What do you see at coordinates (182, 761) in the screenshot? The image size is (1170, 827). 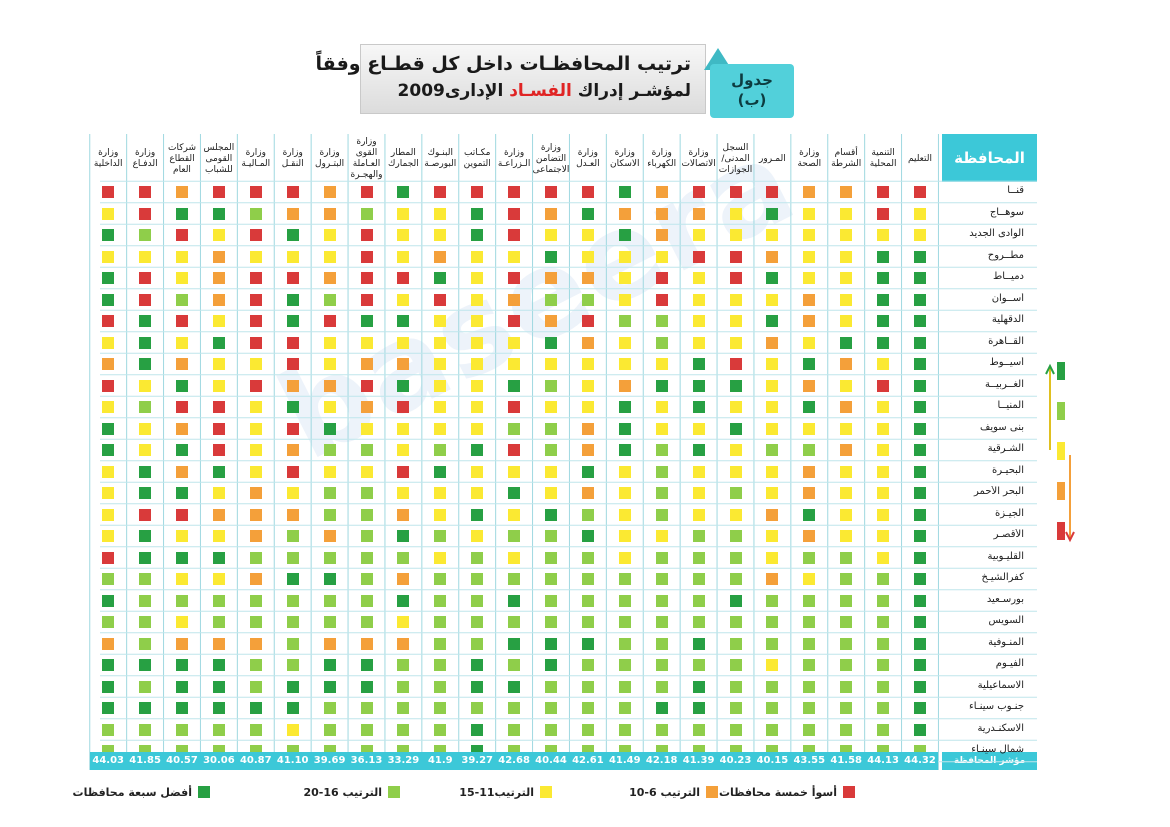 I see `index-value: 40.57` at bounding box center [182, 761].